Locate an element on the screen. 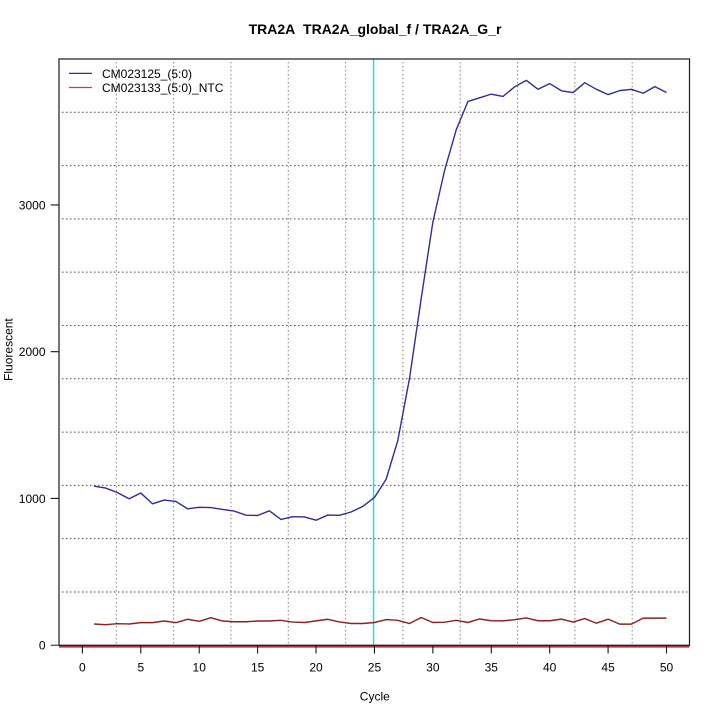  svg-text: 30 is located at coordinates (433, 667).